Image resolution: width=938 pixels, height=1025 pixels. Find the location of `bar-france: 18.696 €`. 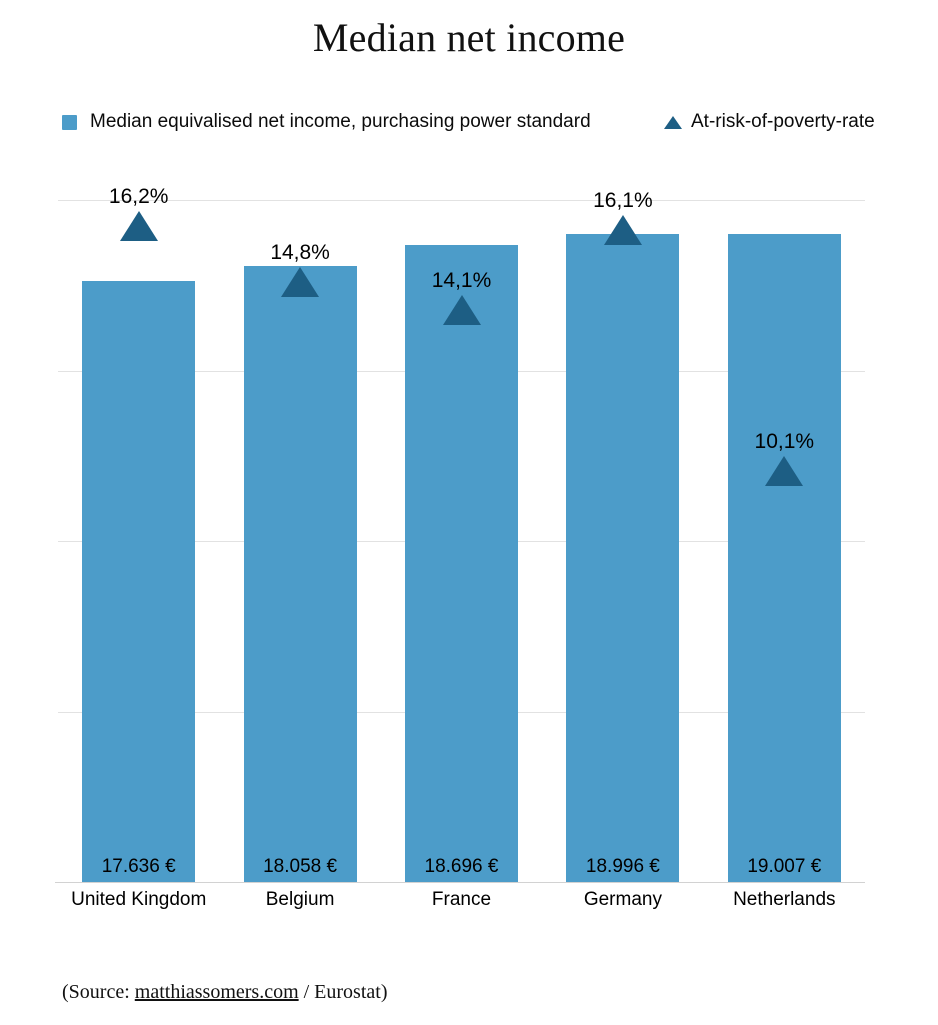

bar-france: 18.696 € is located at coordinates (461, 563).